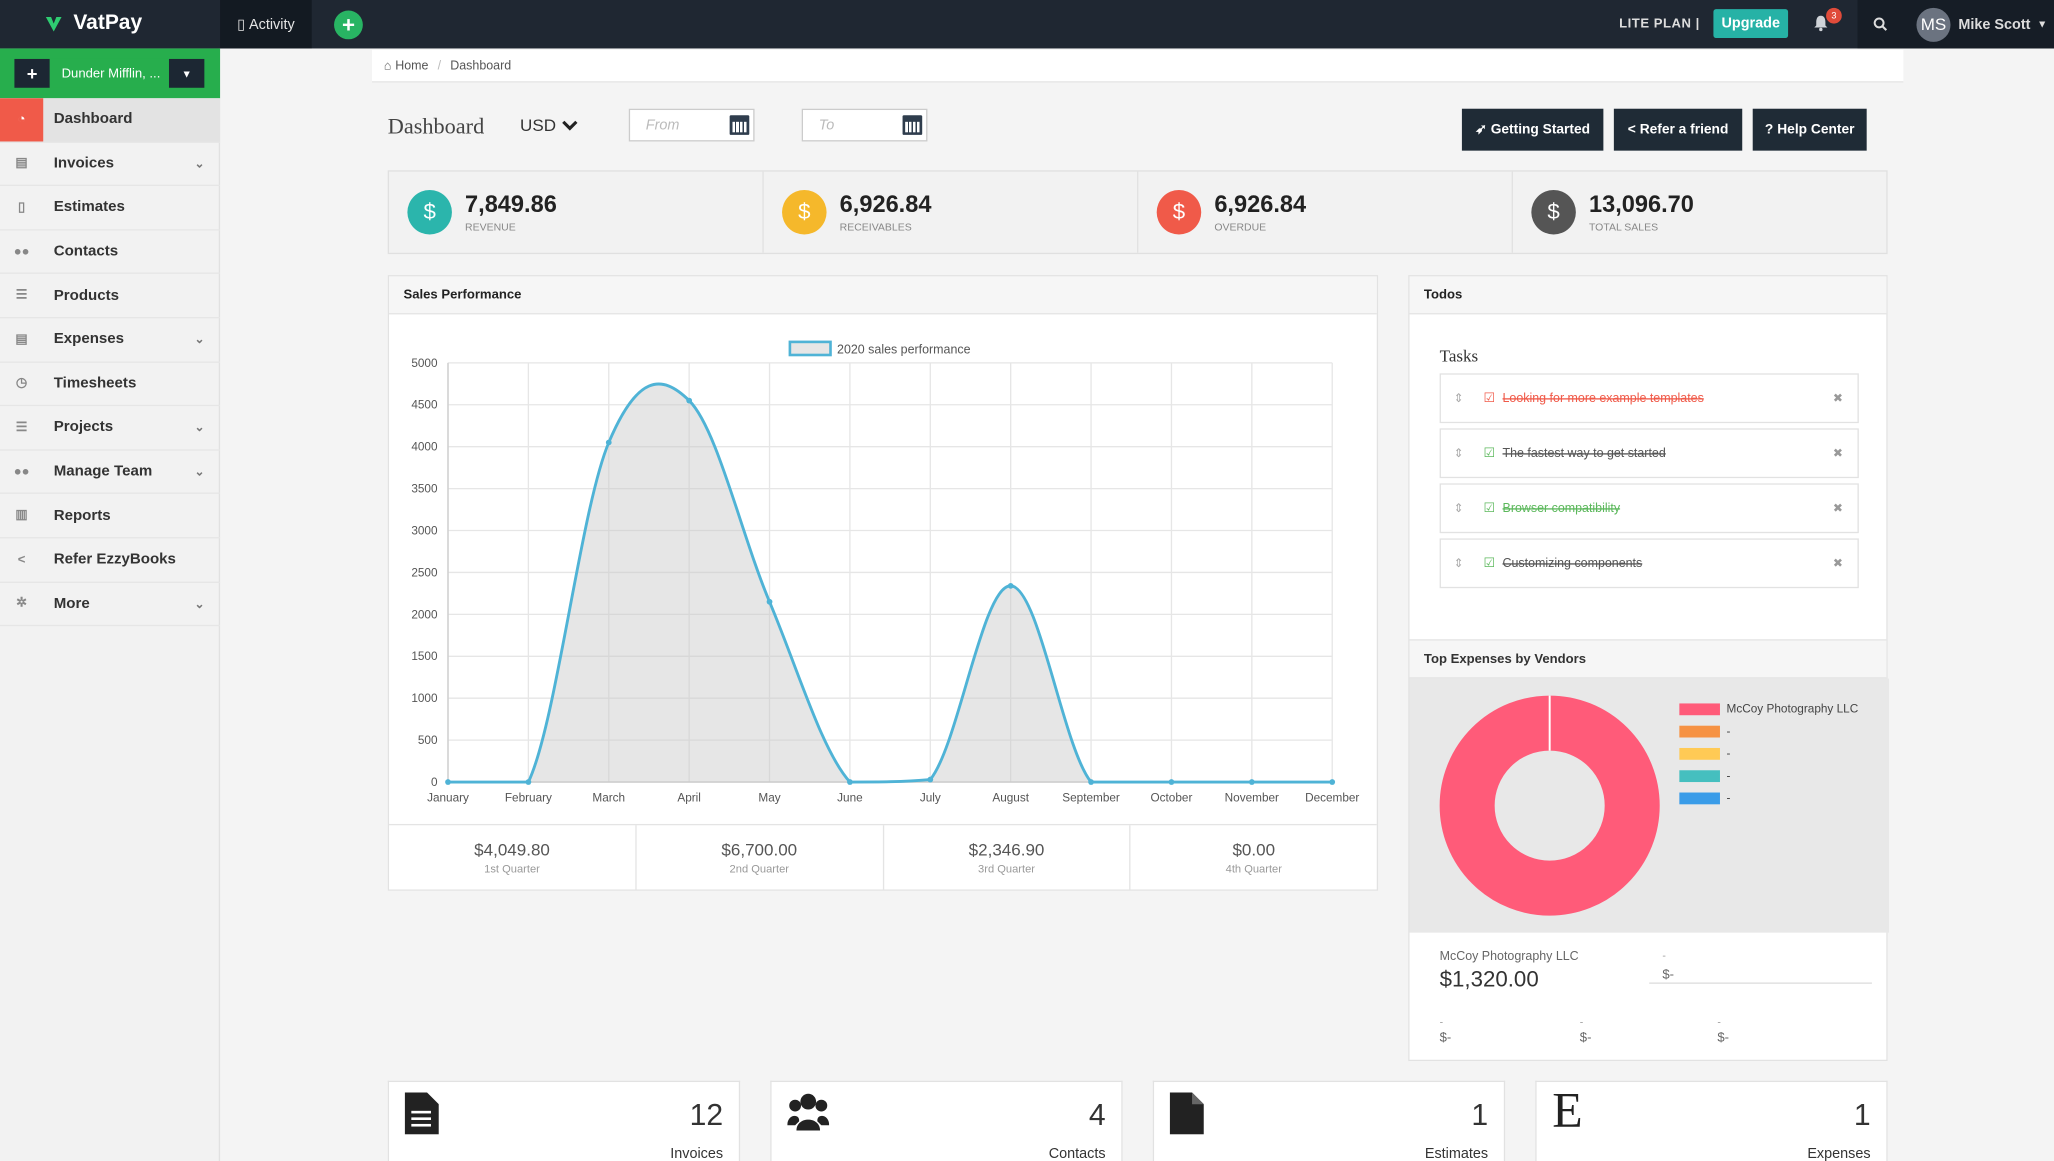 This screenshot has width=2054, height=1161. What do you see at coordinates (576, 212) in the screenshot?
I see `stat-revenue: $ 7,849.86 REVENUE` at bounding box center [576, 212].